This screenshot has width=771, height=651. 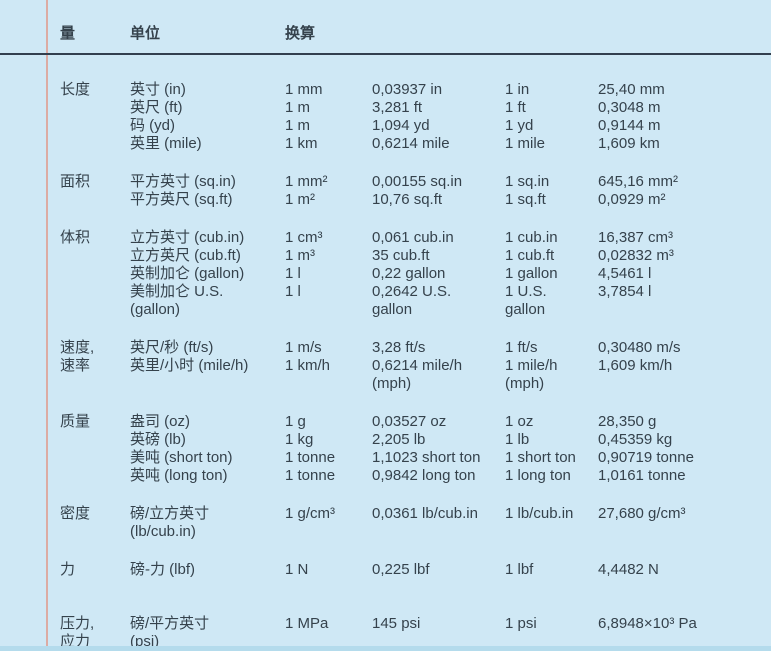 I want to click on quantity-cell: 密度, so click(x=95, y=523).